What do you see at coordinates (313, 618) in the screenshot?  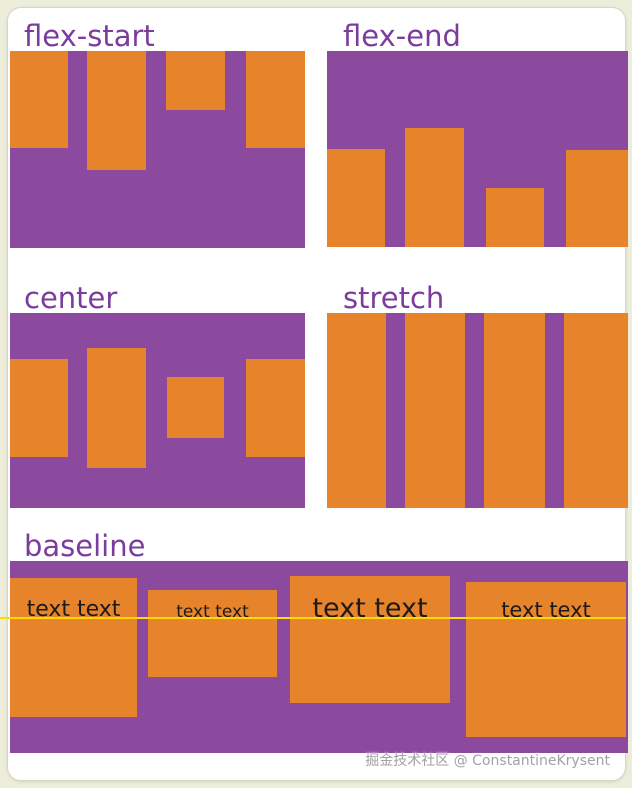 I see `baseline-indicator-line` at bounding box center [313, 618].